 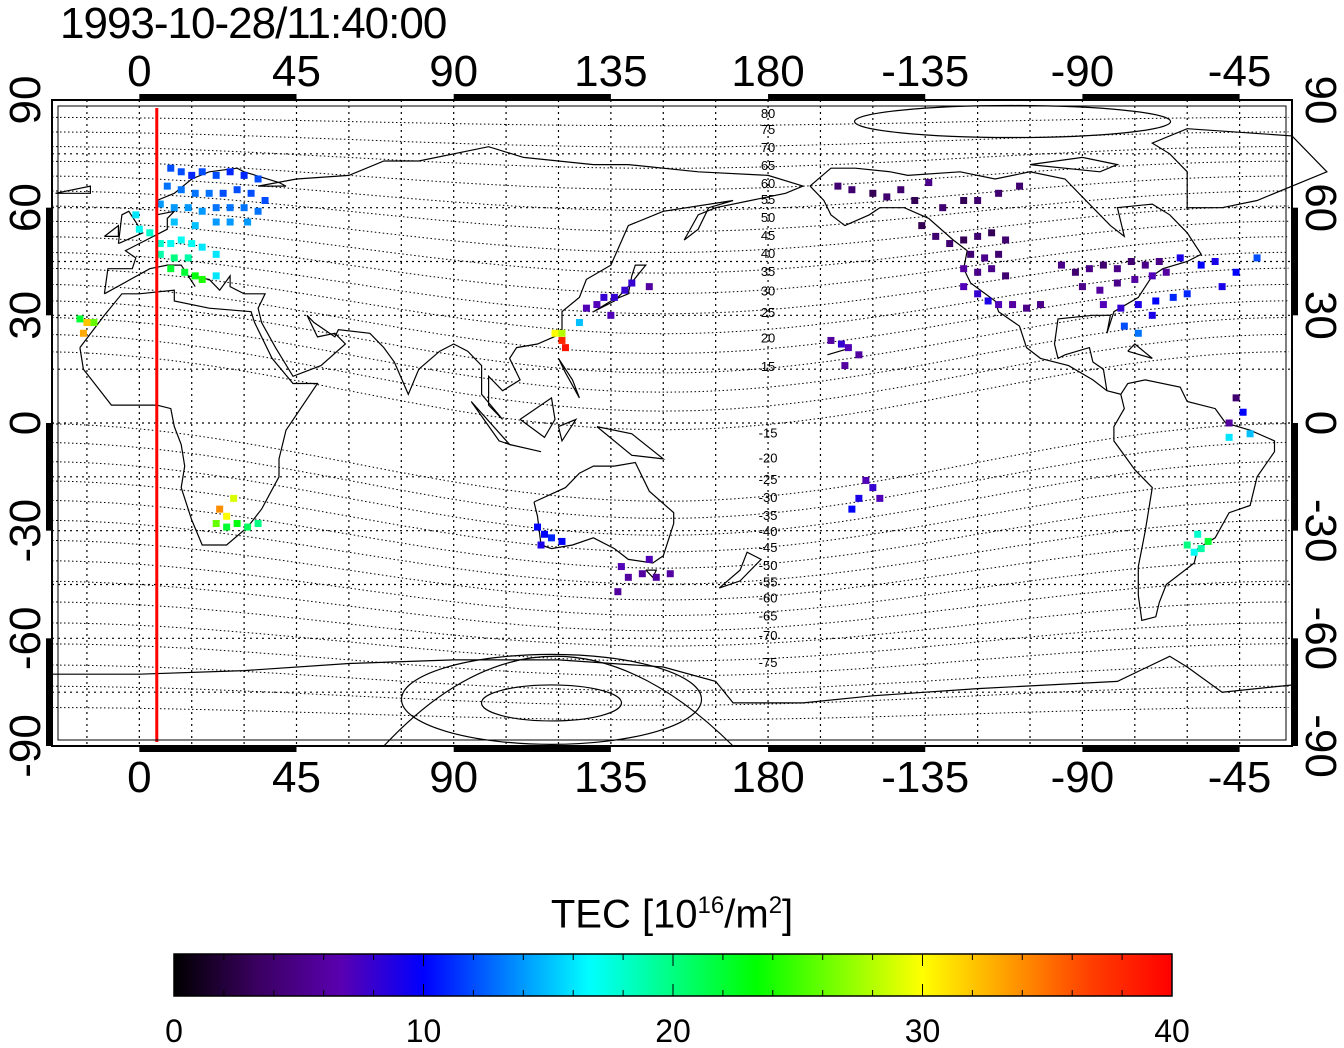 I want to click on south-pole-contour, so click(x=551, y=699).